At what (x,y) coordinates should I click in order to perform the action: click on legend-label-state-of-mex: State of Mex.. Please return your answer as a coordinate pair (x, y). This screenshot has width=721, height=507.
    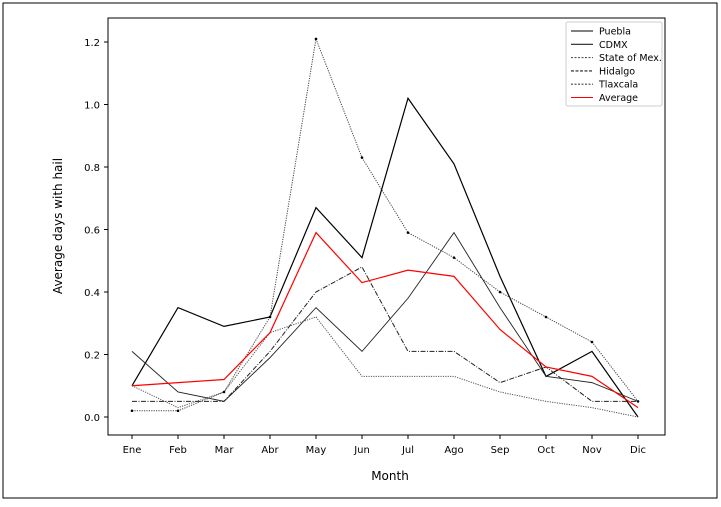
    Looking at the image, I should click on (630, 58).